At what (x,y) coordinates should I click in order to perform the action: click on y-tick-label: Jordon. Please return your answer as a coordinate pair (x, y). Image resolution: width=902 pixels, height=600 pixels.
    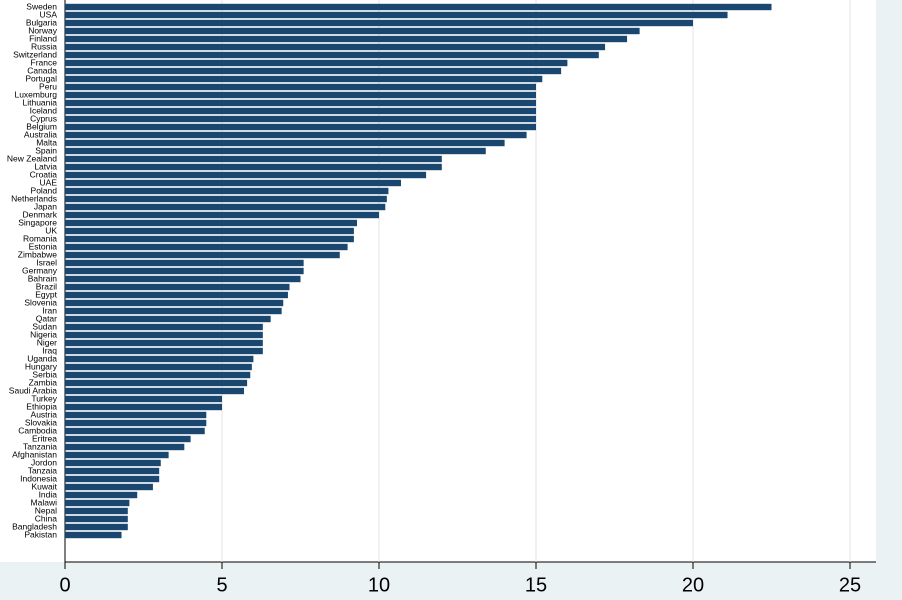
    Looking at the image, I should click on (44, 462).